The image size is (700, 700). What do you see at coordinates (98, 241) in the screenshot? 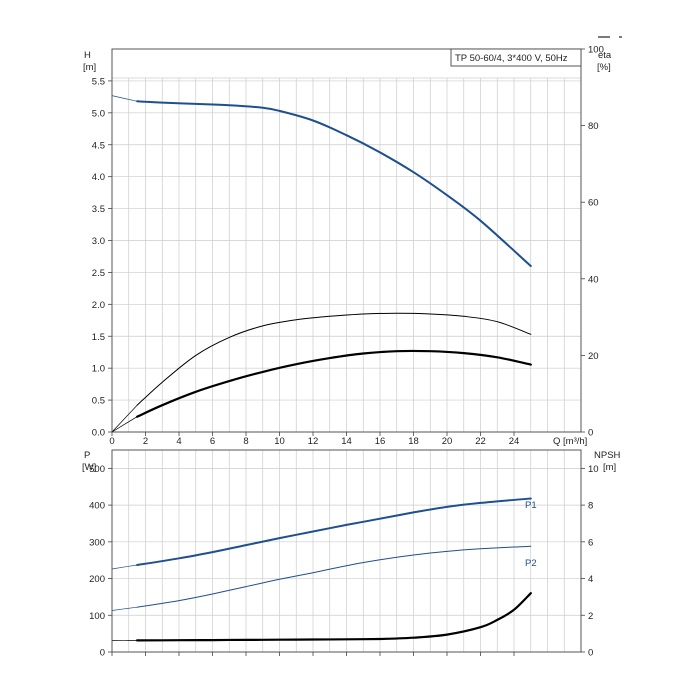
I see `top-left-tick-label: 3.0` at bounding box center [98, 241].